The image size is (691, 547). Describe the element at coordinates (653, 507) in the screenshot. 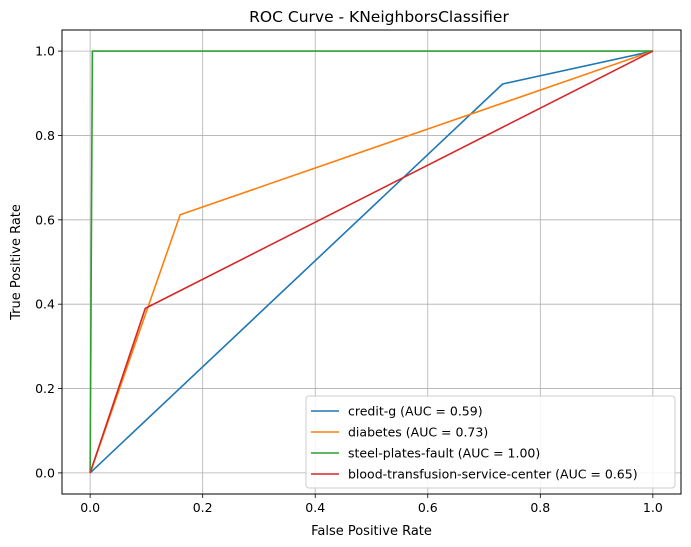

I see `x-tick-label: 1.0` at that location.